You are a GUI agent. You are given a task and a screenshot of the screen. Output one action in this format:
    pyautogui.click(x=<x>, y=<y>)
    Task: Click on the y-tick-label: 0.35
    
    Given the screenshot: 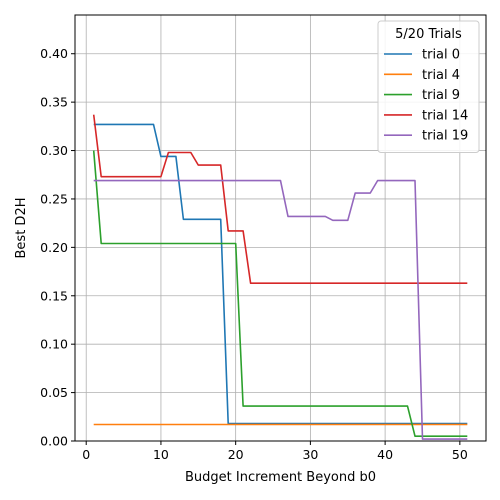 What is the action you would take?
    pyautogui.click(x=54, y=102)
    